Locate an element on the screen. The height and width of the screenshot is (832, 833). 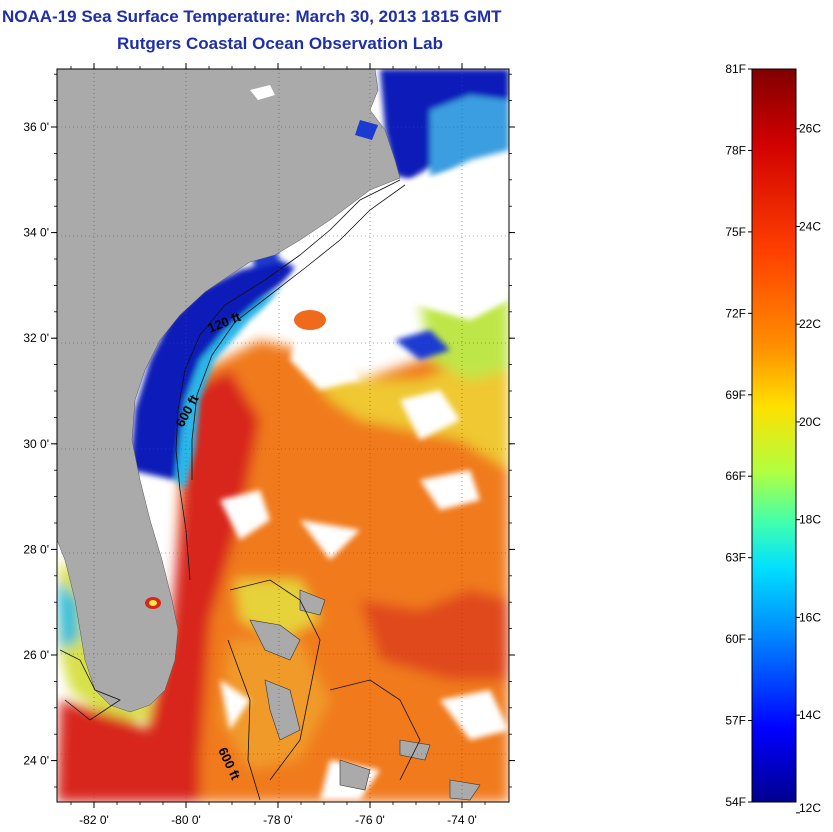
x-tick-label: -82 0' is located at coordinates (94, 820).